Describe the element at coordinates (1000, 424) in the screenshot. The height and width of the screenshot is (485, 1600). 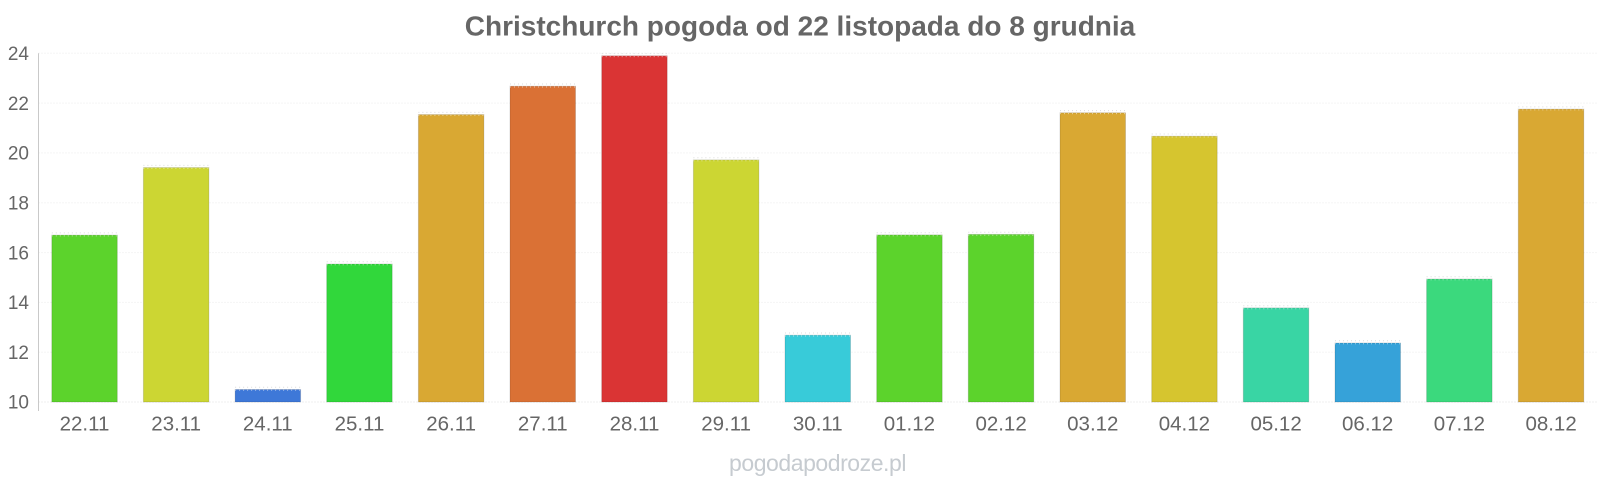
I see `svg-text: 02.12` at that location.